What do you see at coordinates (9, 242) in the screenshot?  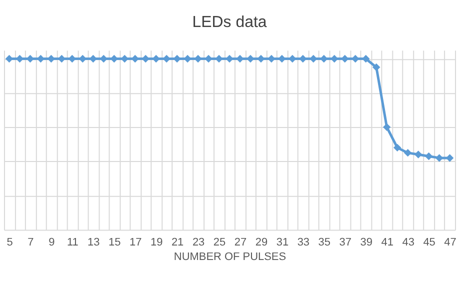 I see `x-tick-label: 5` at bounding box center [9, 242].